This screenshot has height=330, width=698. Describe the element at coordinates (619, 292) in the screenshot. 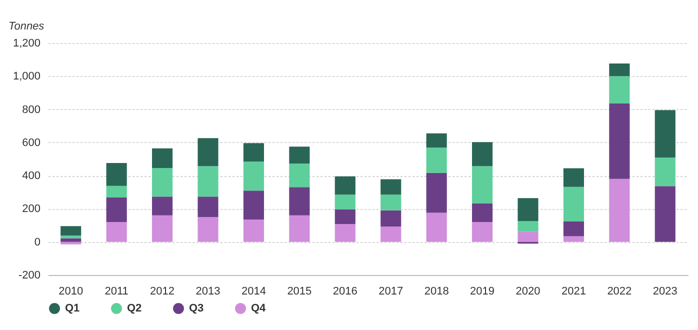

I see `x-tick-label: 2022` at that location.